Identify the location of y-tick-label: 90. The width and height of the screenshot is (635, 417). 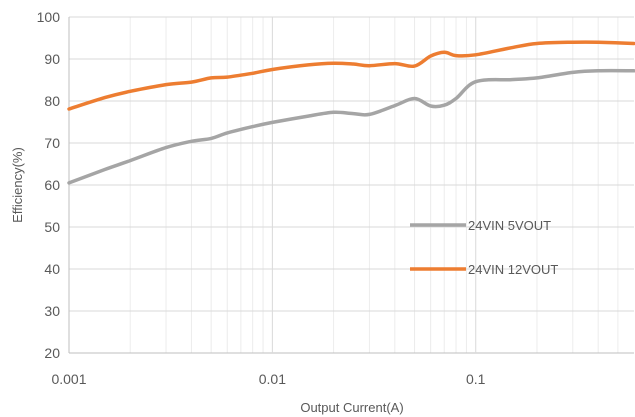
(52, 59).